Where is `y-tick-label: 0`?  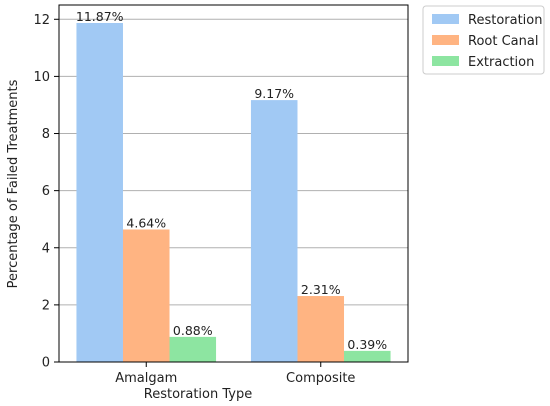
y-tick-label: 0 is located at coordinates (46, 363).